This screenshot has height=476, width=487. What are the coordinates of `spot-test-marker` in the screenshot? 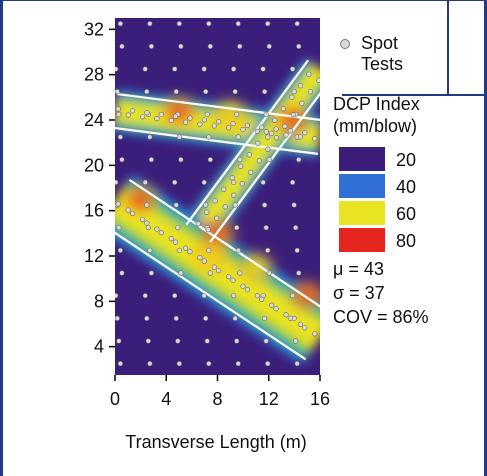 It's located at (345, 44).